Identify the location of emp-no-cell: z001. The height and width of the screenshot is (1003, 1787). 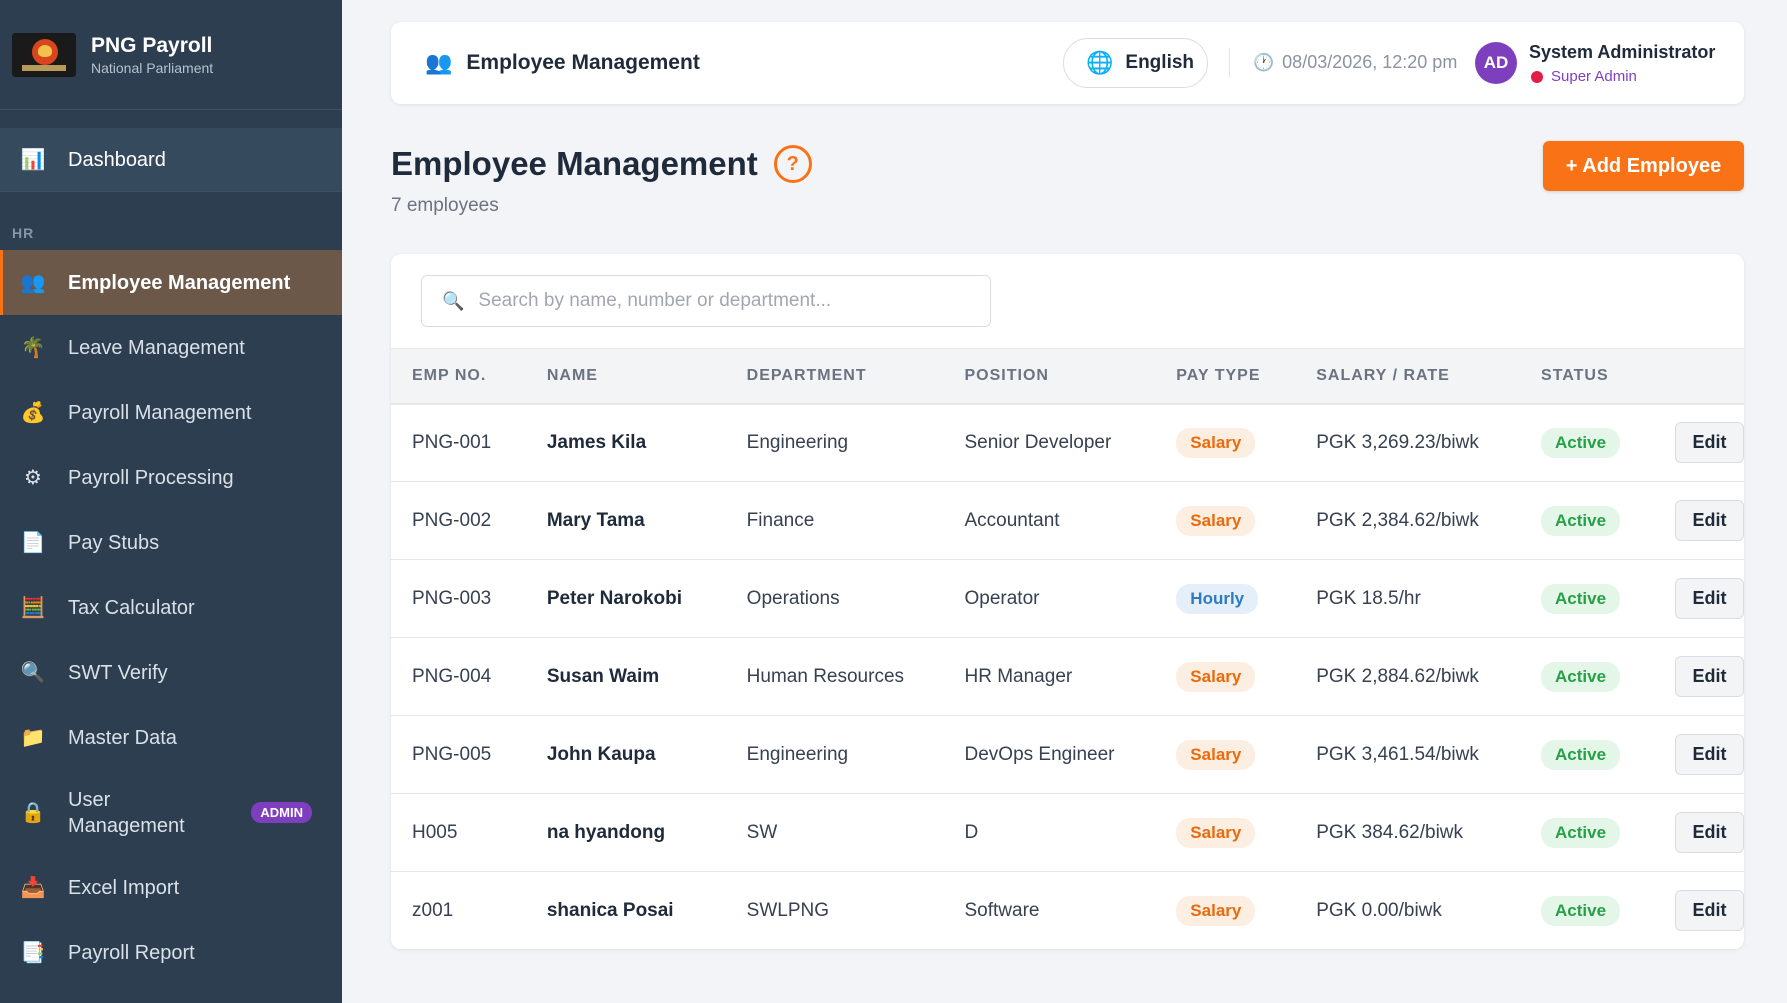
(433, 910).